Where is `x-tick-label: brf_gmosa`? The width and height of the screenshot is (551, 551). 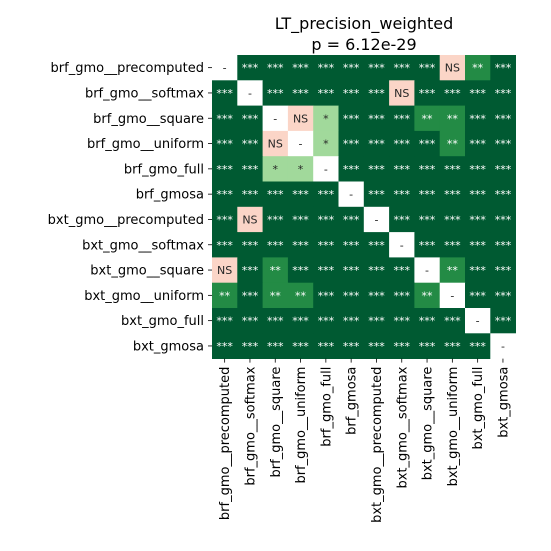 x-tick-label: brf_gmosa is located at coordinates (352, 401).